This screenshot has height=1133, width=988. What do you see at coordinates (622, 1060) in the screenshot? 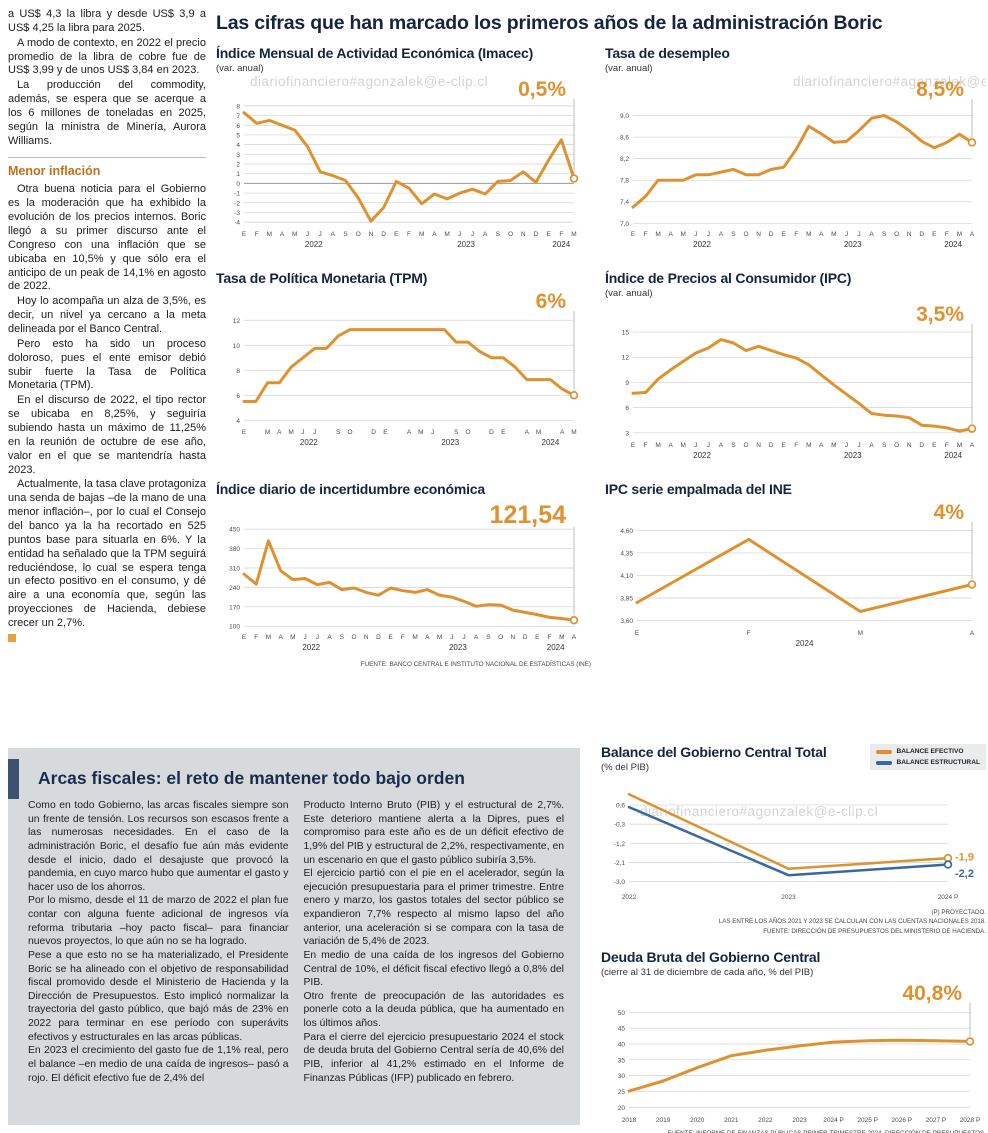
I see `svg-text: 35` at bounding box center [622, 1060].